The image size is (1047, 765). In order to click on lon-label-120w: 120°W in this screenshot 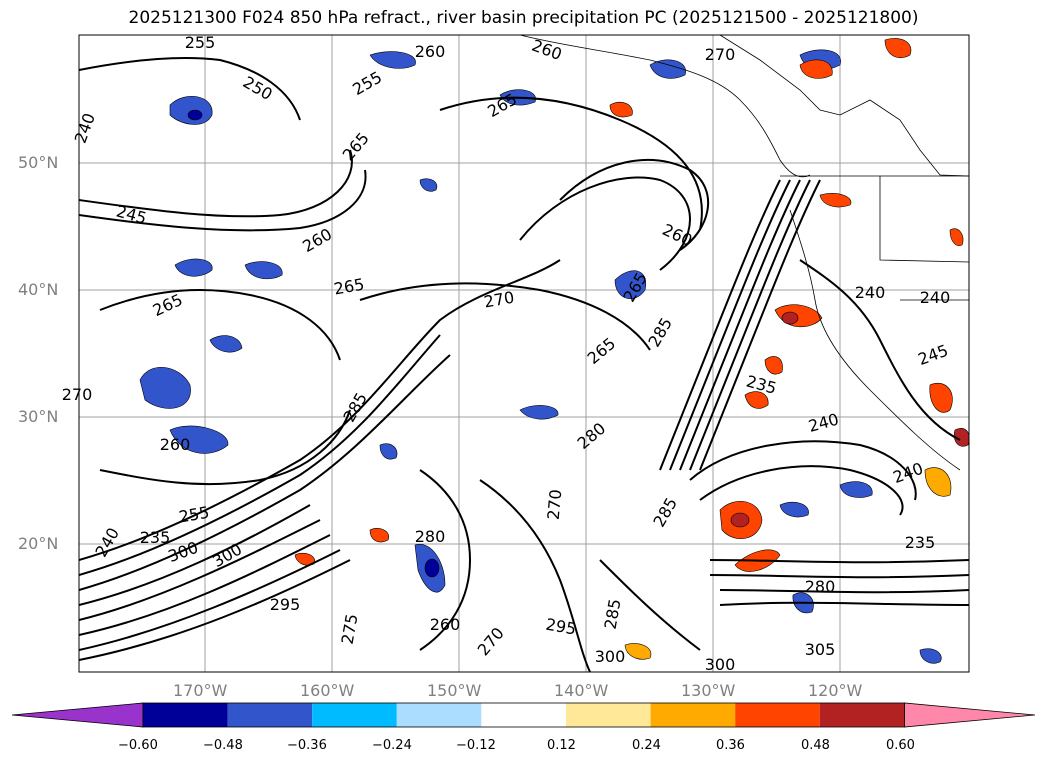, I will do `click(835, 690)`.